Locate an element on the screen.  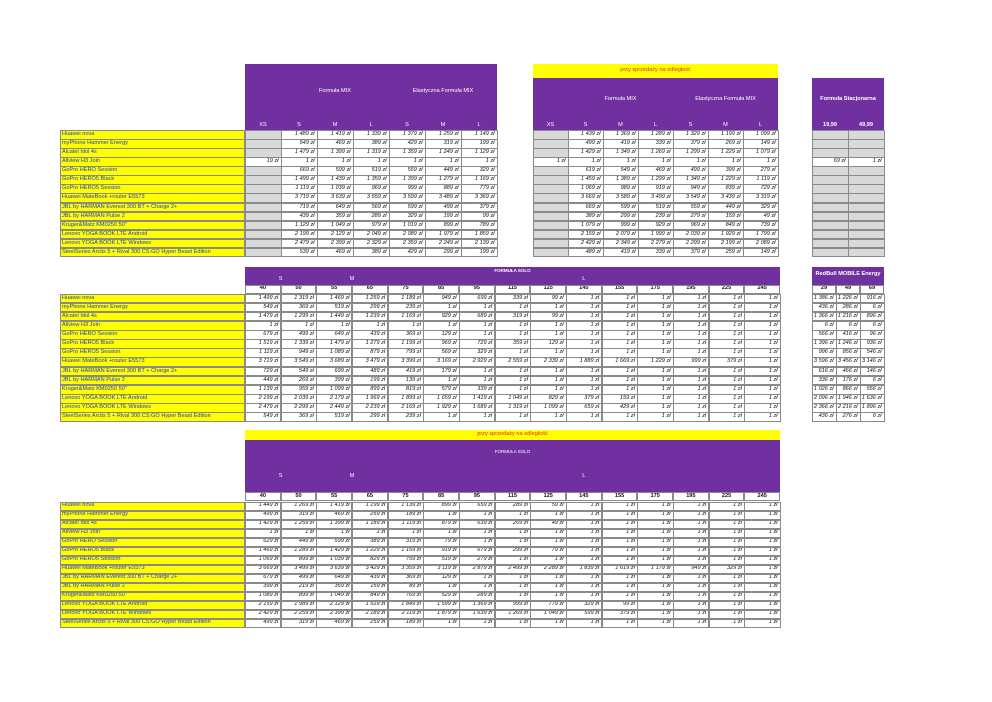
price-cell: 489 zł is located at coordinates (586, 252).